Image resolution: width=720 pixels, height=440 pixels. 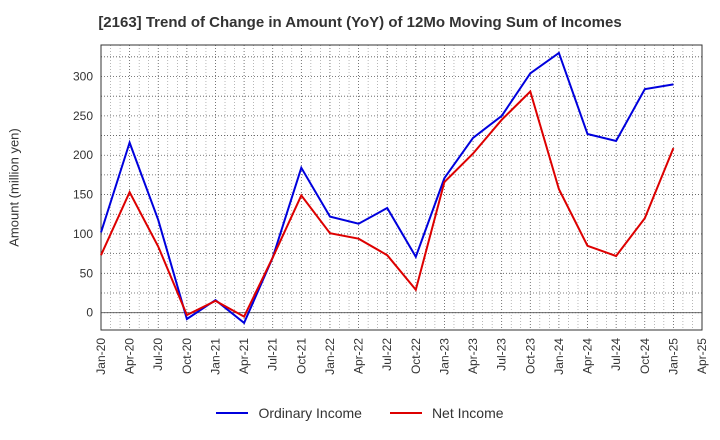 I want to click on y-tick-label: 250, so click(x=83, y=116).